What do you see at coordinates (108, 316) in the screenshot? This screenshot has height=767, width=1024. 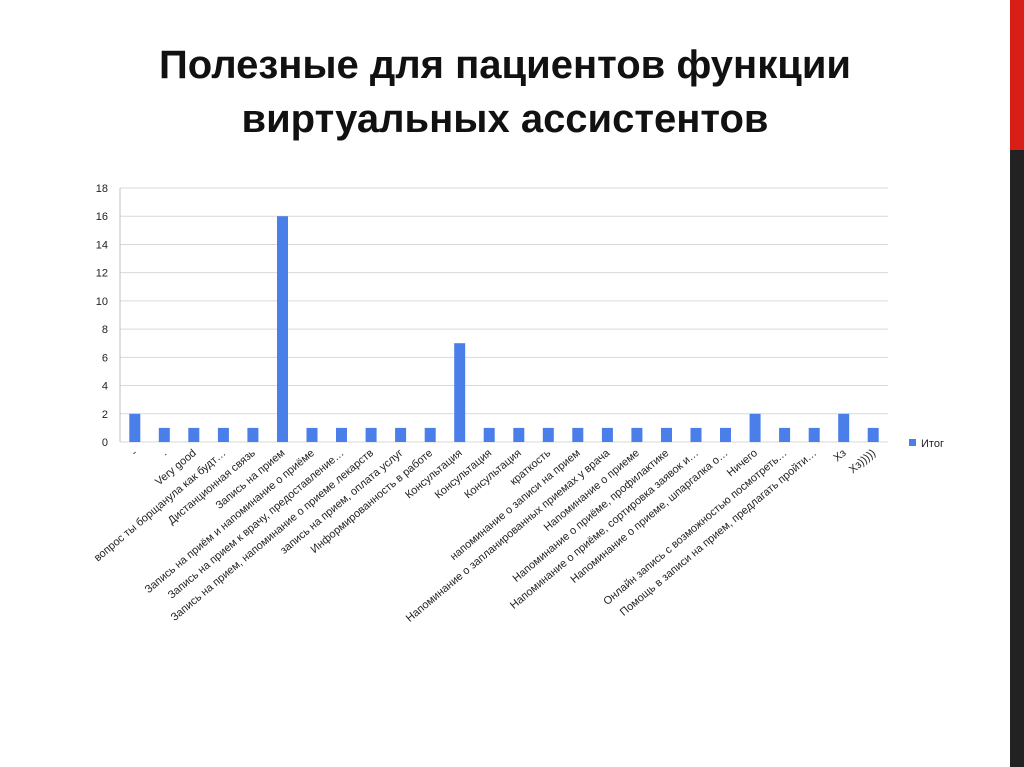 I see `y-axis: 0 2 4 6 8 10 12 14 16 18` at bounding box center [108, 316].